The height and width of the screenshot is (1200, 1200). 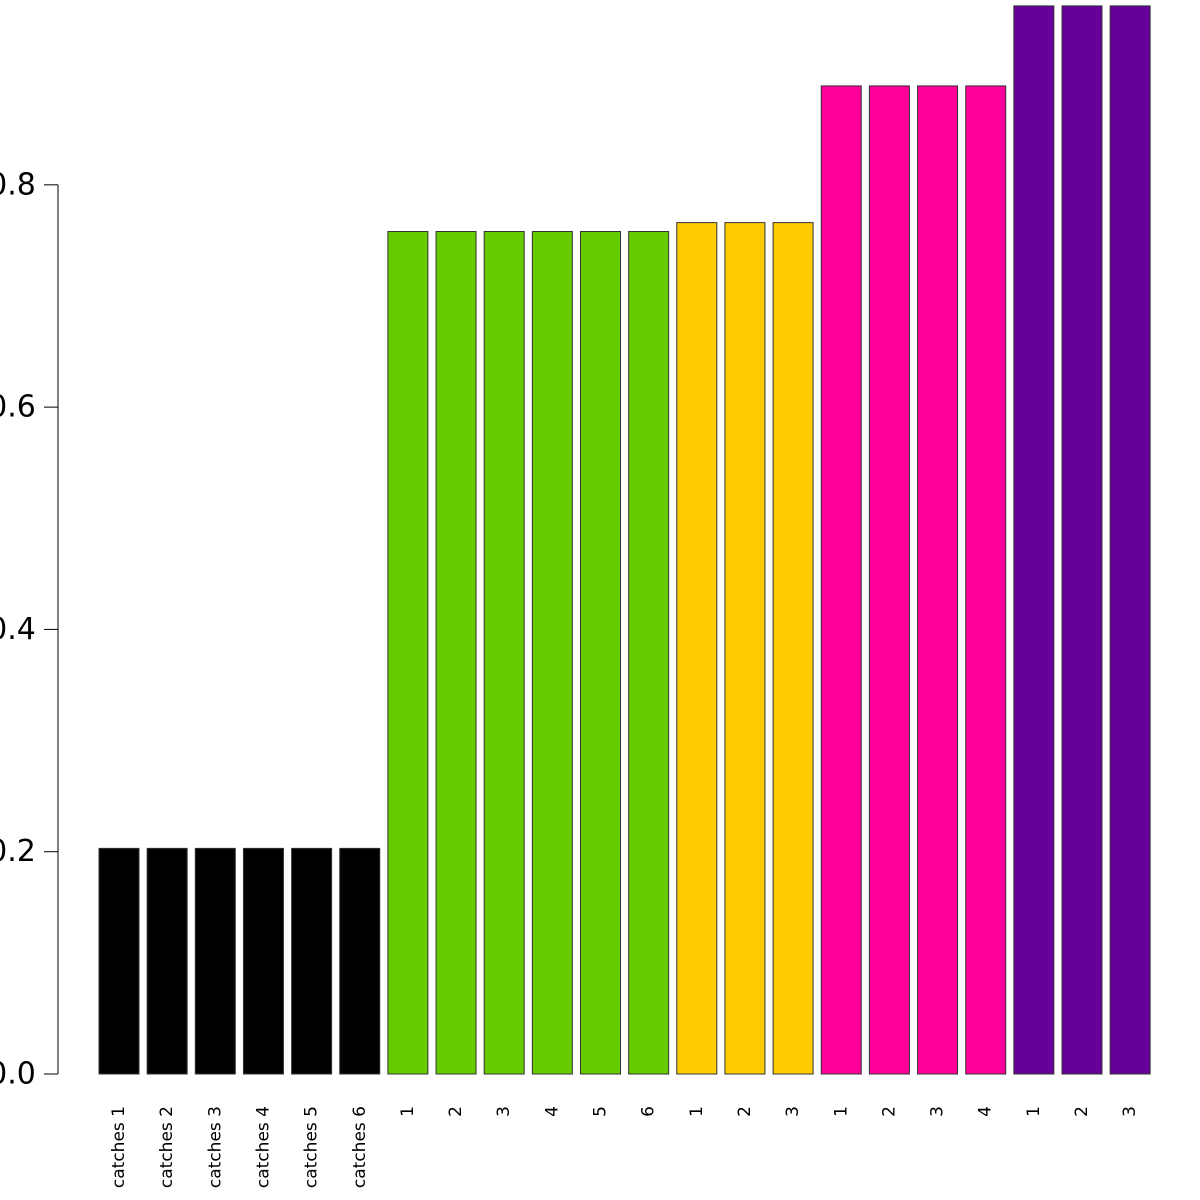 What do you see at coordinates (18, 407) in the screenshot?
I see `y-tick-label: 0.6` at bounding box center [18, 407].